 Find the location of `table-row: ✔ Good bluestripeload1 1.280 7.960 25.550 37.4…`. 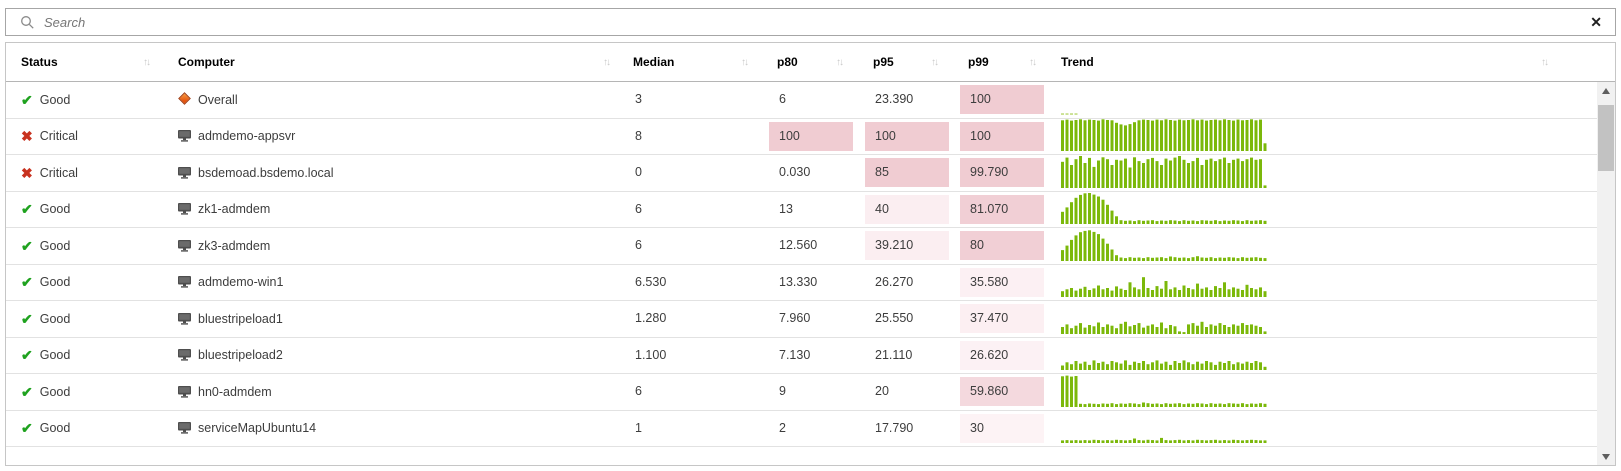

table-row: ✔ Good bluestripeload1 1.280 7.960 25.550 37.4… is located at coordinates (801, 319).